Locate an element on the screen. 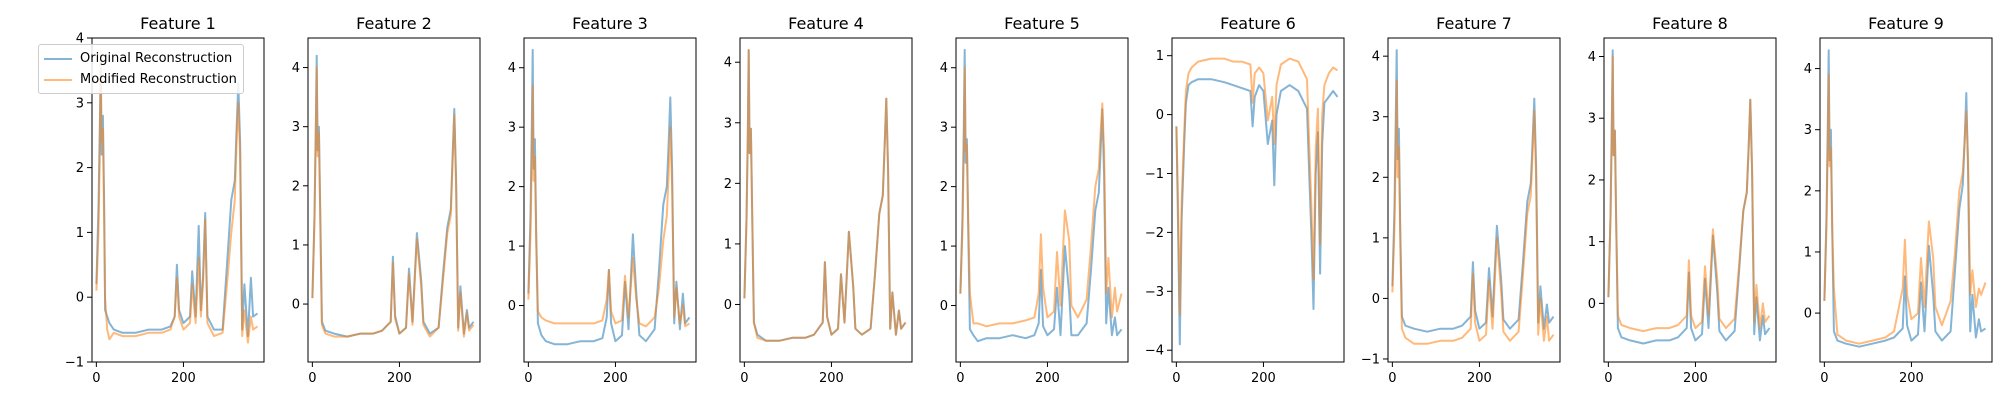  panel-5: Feature 5 0 200 0 1 2 3 4 is located at coordinates (1034, 200).